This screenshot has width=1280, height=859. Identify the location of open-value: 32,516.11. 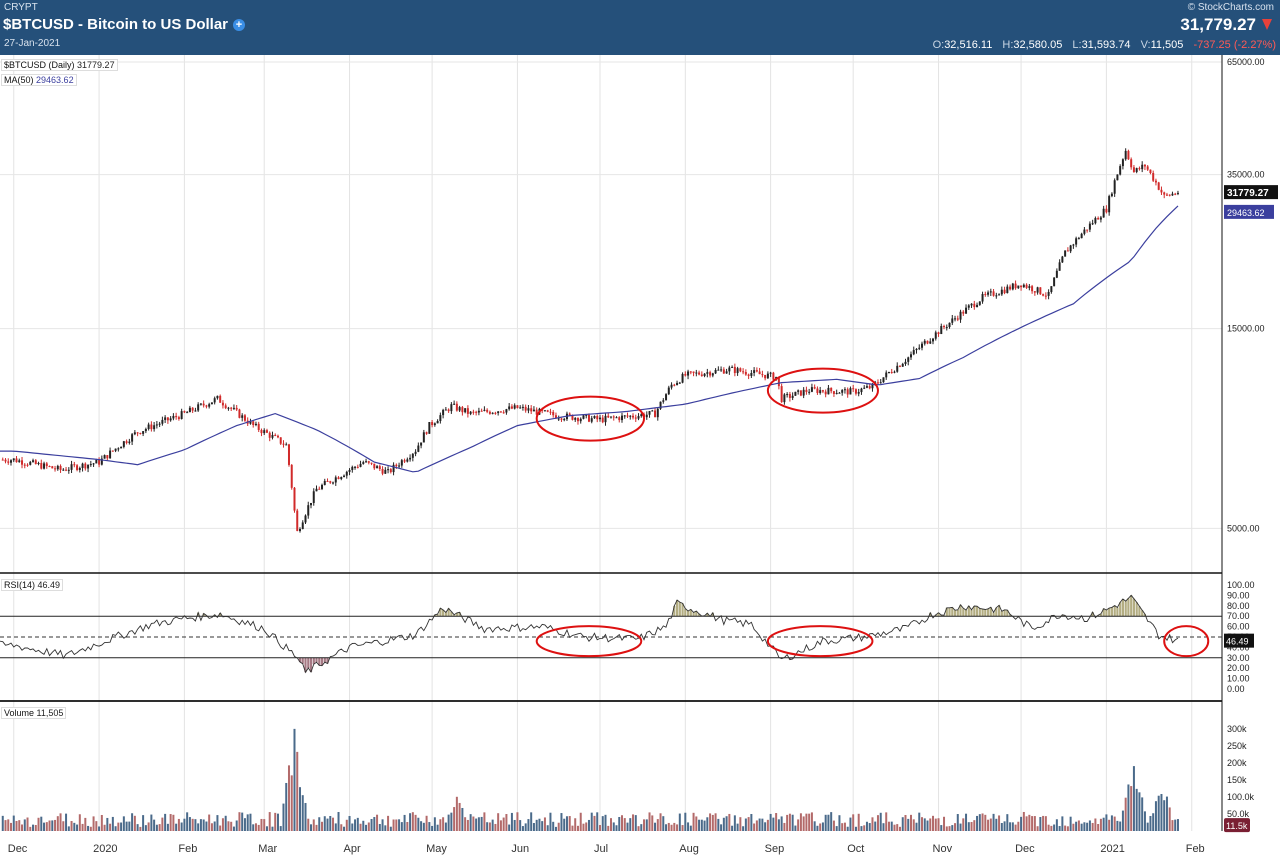
(968, 45).